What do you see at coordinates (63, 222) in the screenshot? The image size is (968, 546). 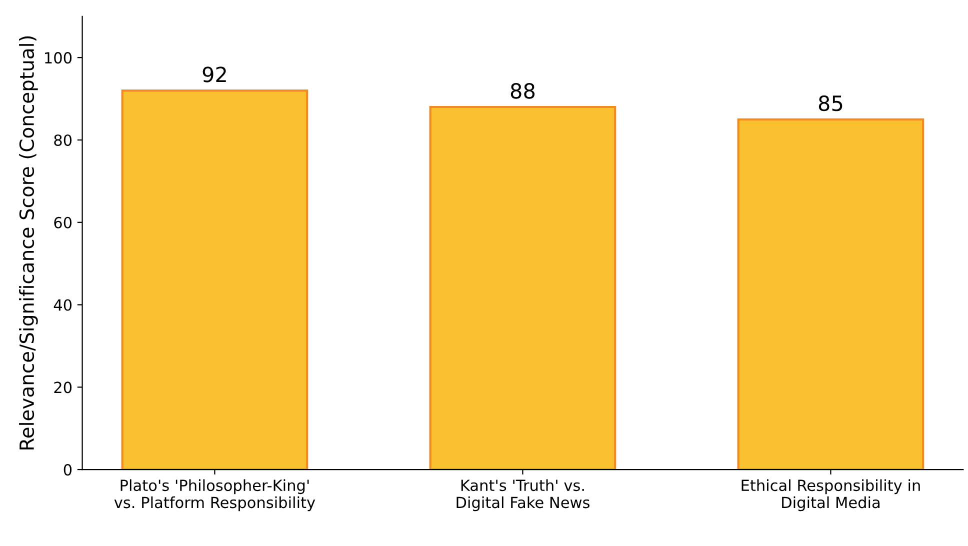 I see `y-tick-label: 60` at bounding box center [63, 222].